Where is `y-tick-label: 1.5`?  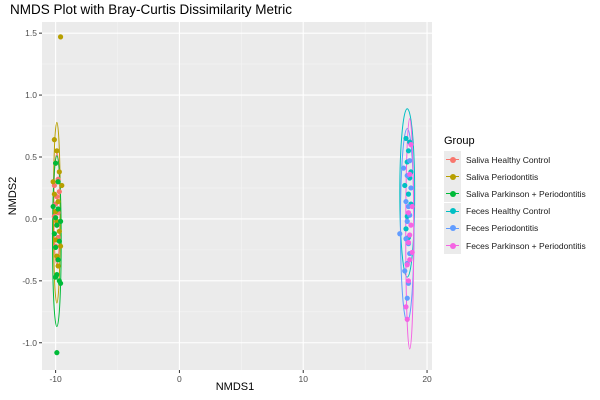 y-tick-label: 1.5 is located at coordinates (31, 33).